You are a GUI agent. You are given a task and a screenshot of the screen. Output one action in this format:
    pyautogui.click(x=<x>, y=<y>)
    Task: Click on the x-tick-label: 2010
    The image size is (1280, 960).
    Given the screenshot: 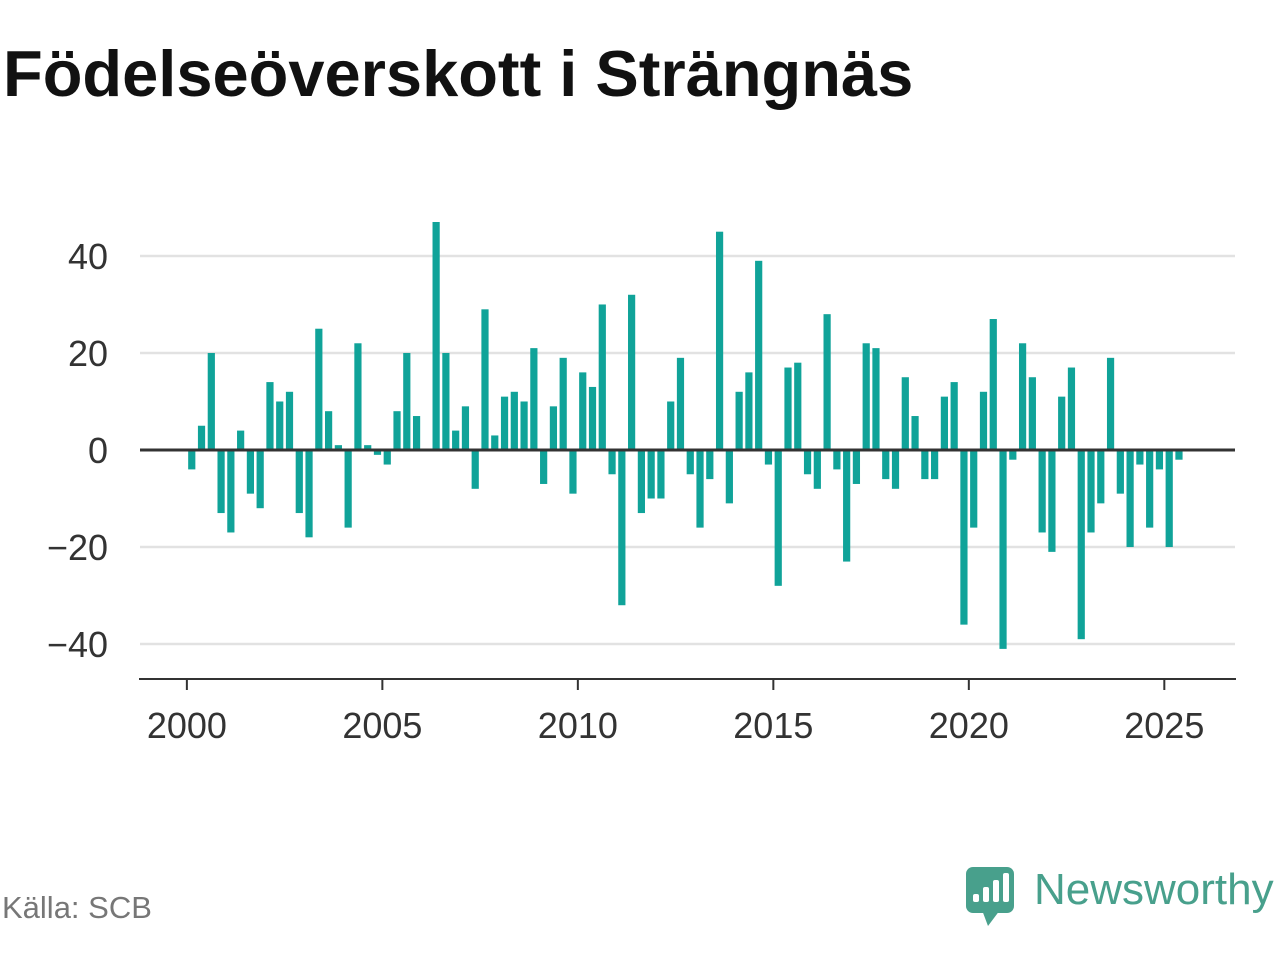 What is the action you would take?
    pyautogui.click(x=578, y=725)
    